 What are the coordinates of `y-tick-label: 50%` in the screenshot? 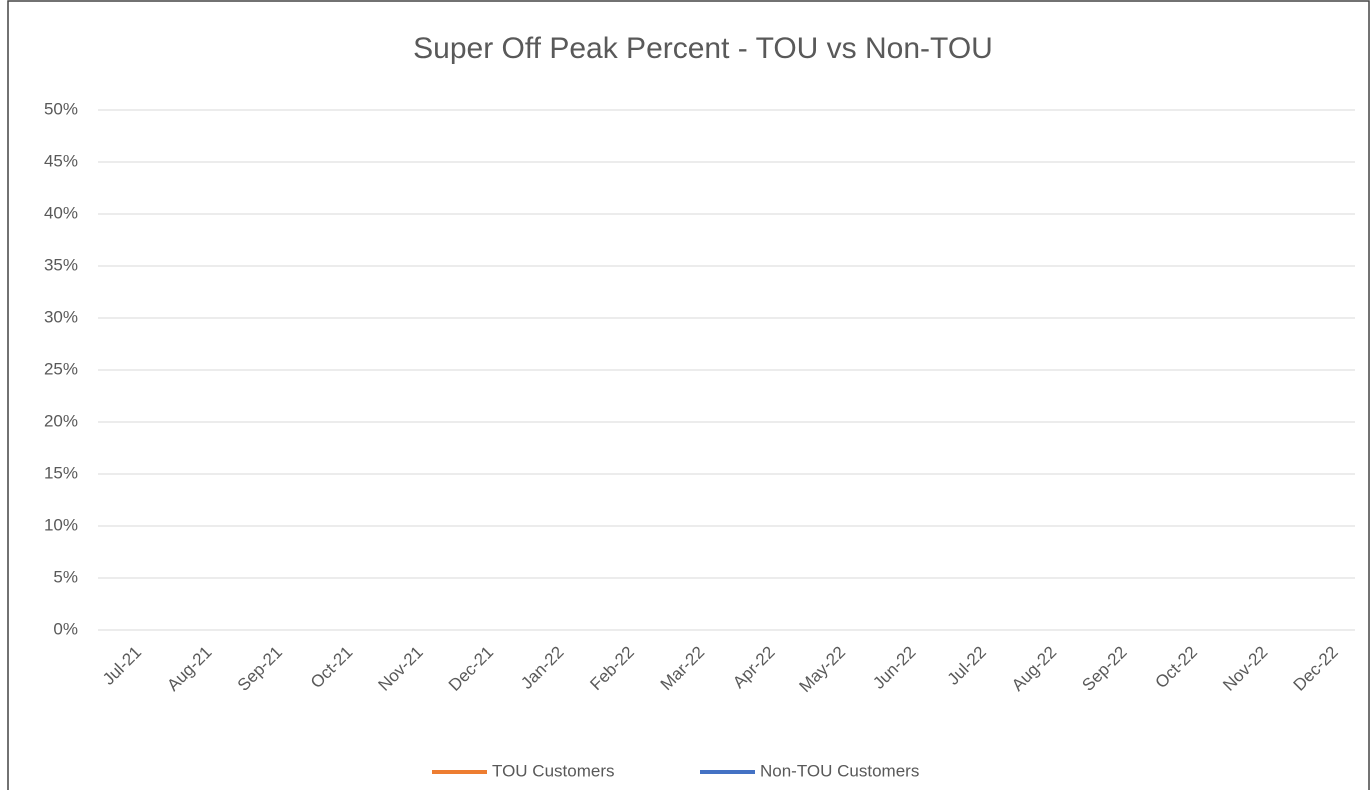 It's located at (61, 108).